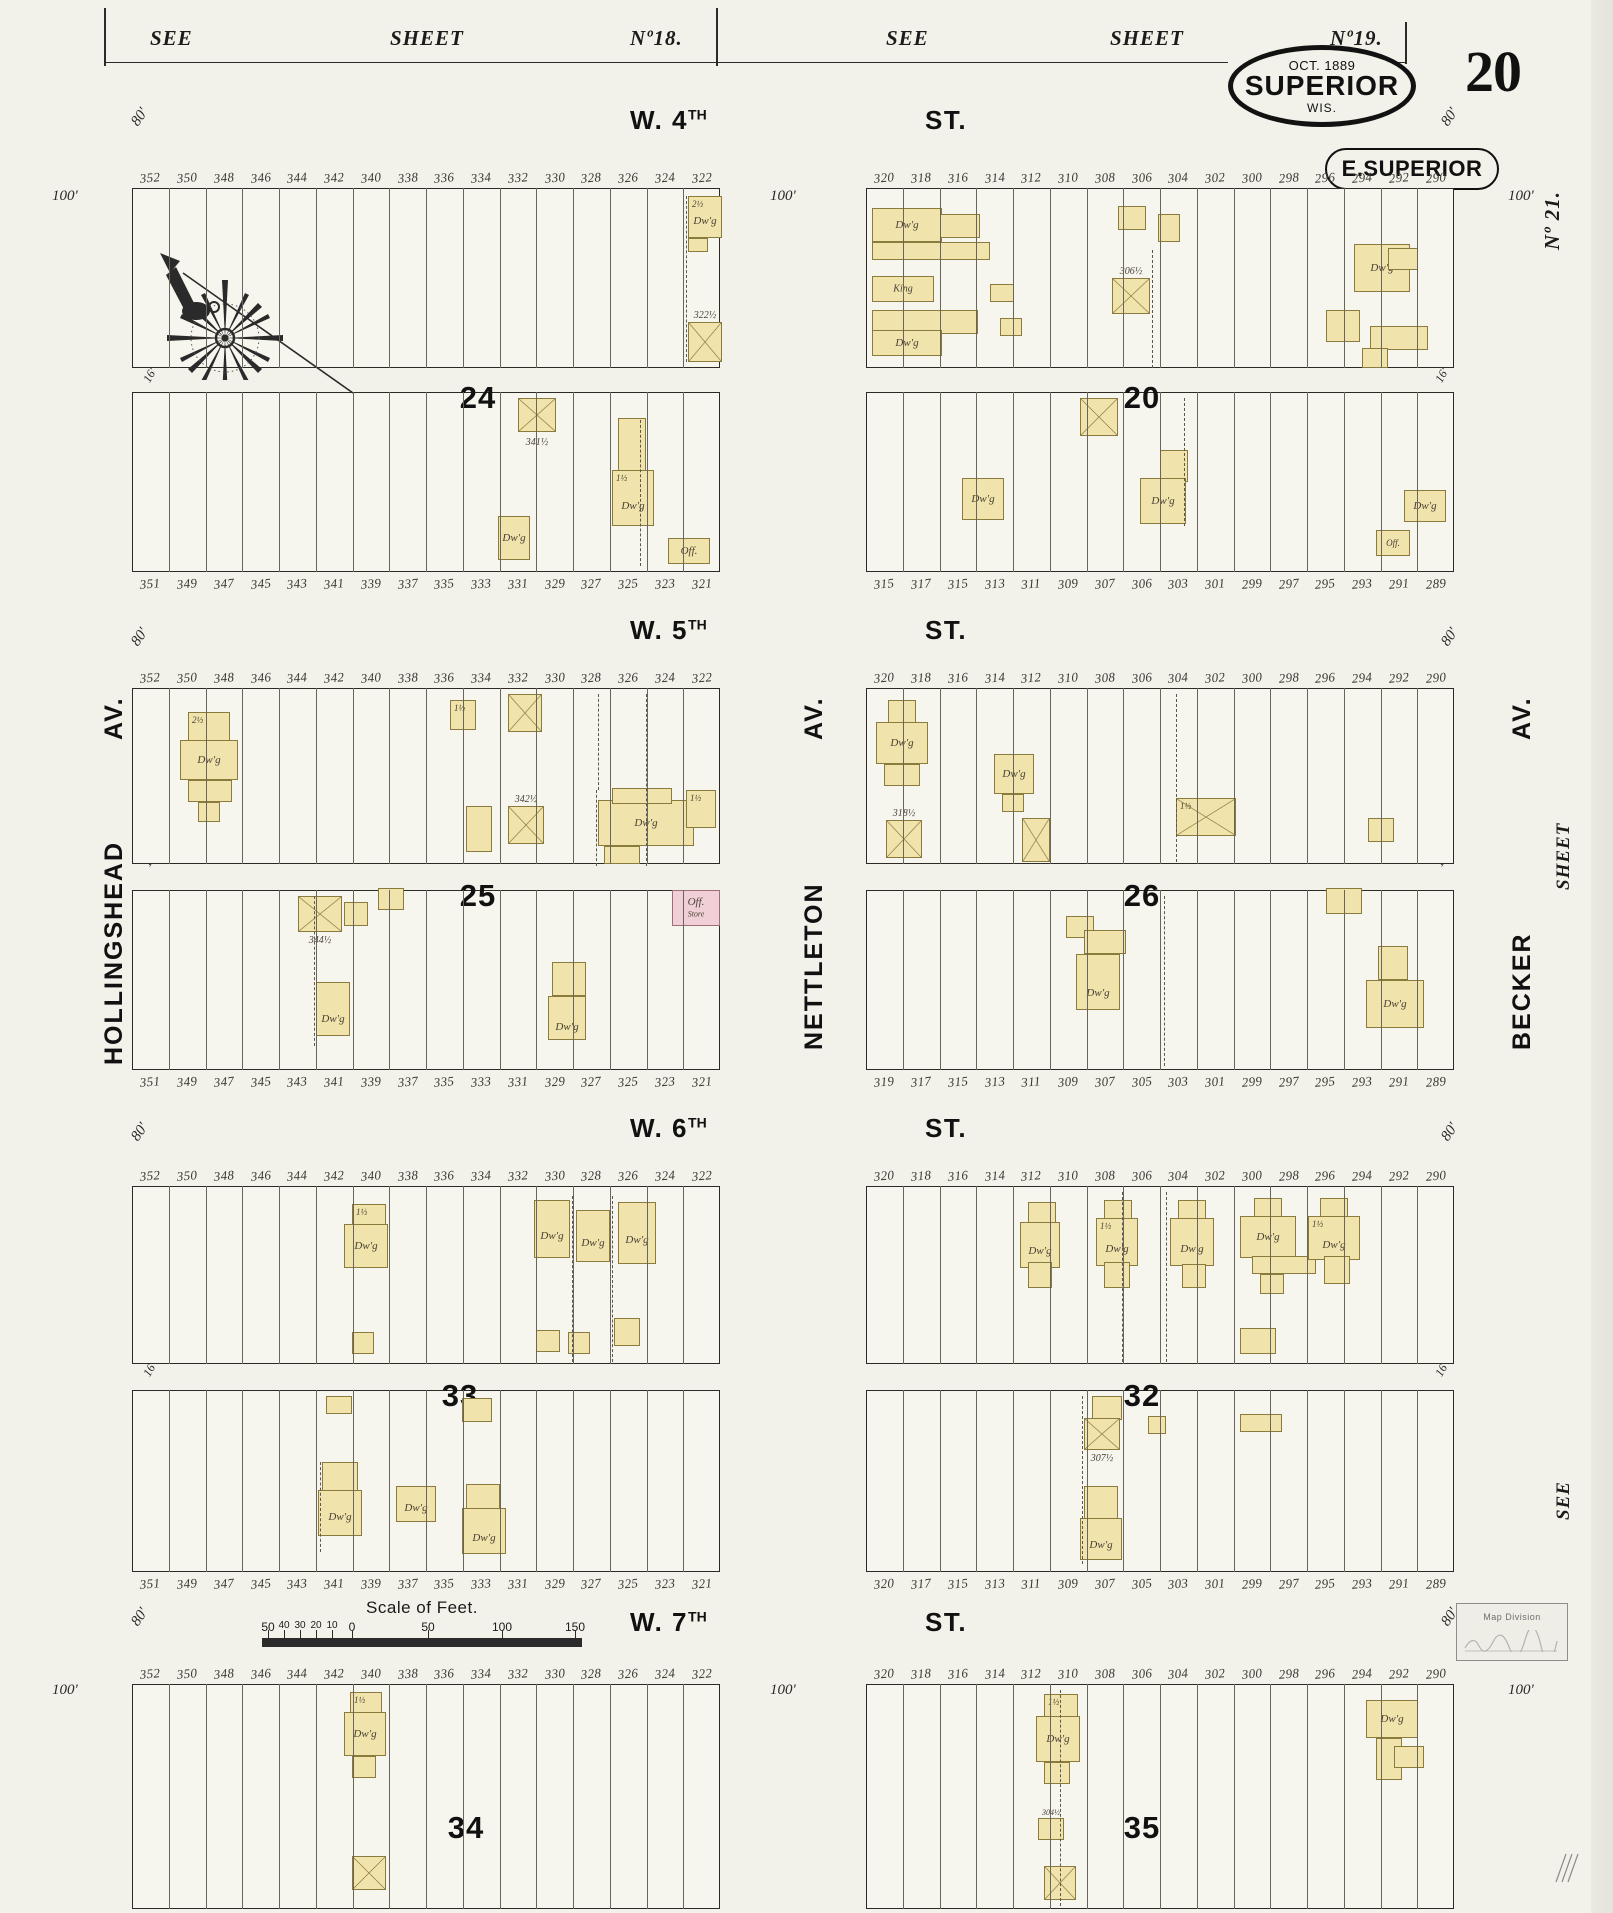 This screenshot has width=1613, height=1913. I want to click on lot-number: 336, so click(444, 677).